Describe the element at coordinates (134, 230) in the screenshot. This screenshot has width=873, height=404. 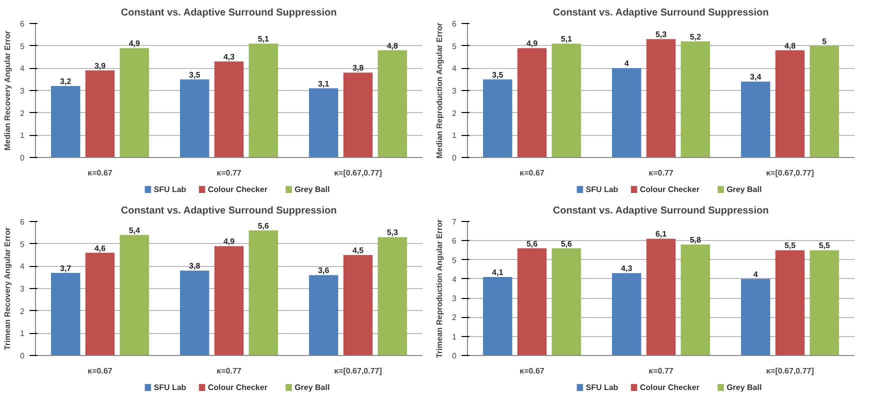
I see `data-label: 5,4` at that location.